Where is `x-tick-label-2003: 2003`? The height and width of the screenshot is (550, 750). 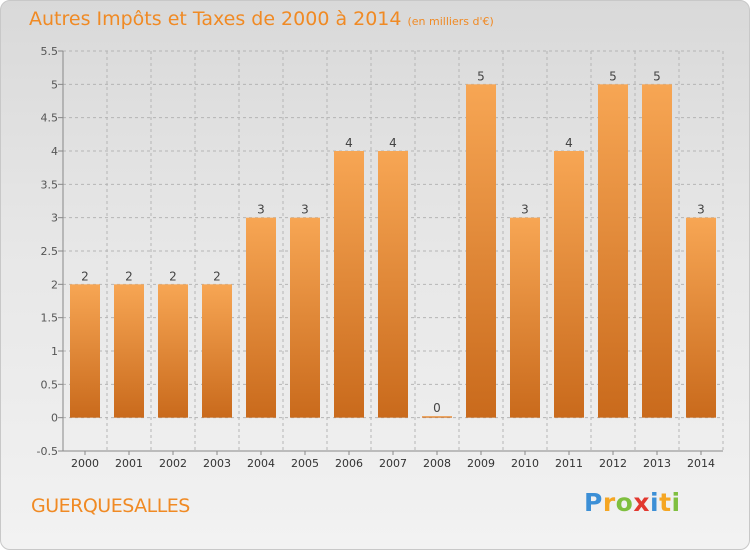 x-tick-label-2003: 2003 is located at coordinates (217, 463).